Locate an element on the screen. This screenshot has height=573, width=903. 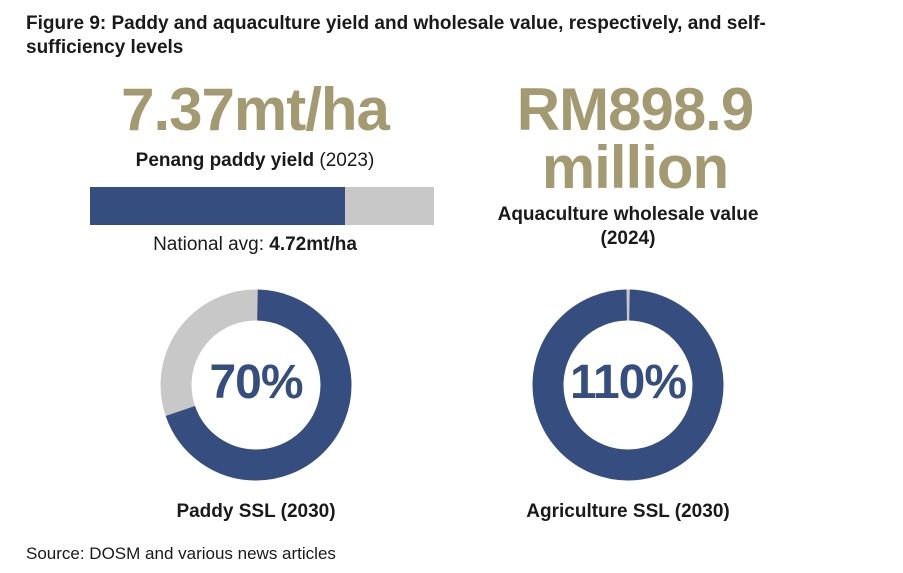
yield-bar-track is located at coordinates (262, 206).